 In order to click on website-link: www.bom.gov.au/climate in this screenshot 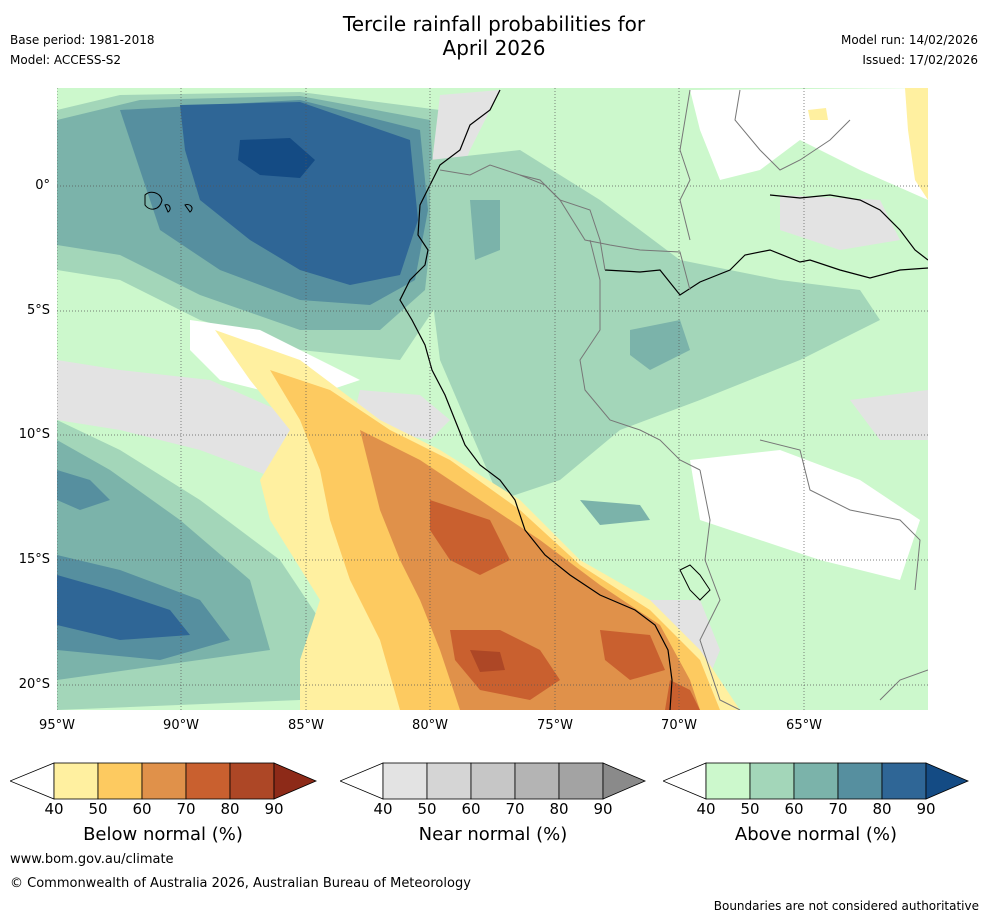, I will do `click(92, 859)`.